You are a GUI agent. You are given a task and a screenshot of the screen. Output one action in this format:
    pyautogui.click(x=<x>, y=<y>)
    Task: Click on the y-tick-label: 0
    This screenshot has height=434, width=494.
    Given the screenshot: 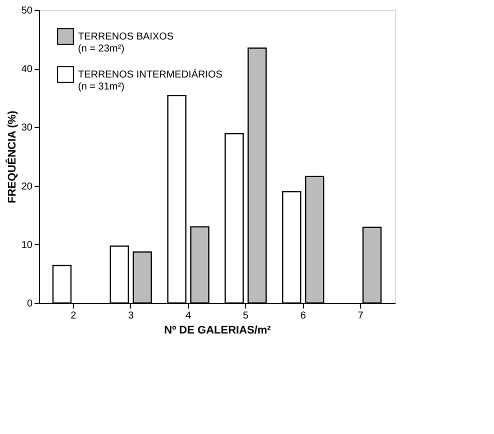 What is the action you would take?
    pyautogui.click(x=29, y=304)
    